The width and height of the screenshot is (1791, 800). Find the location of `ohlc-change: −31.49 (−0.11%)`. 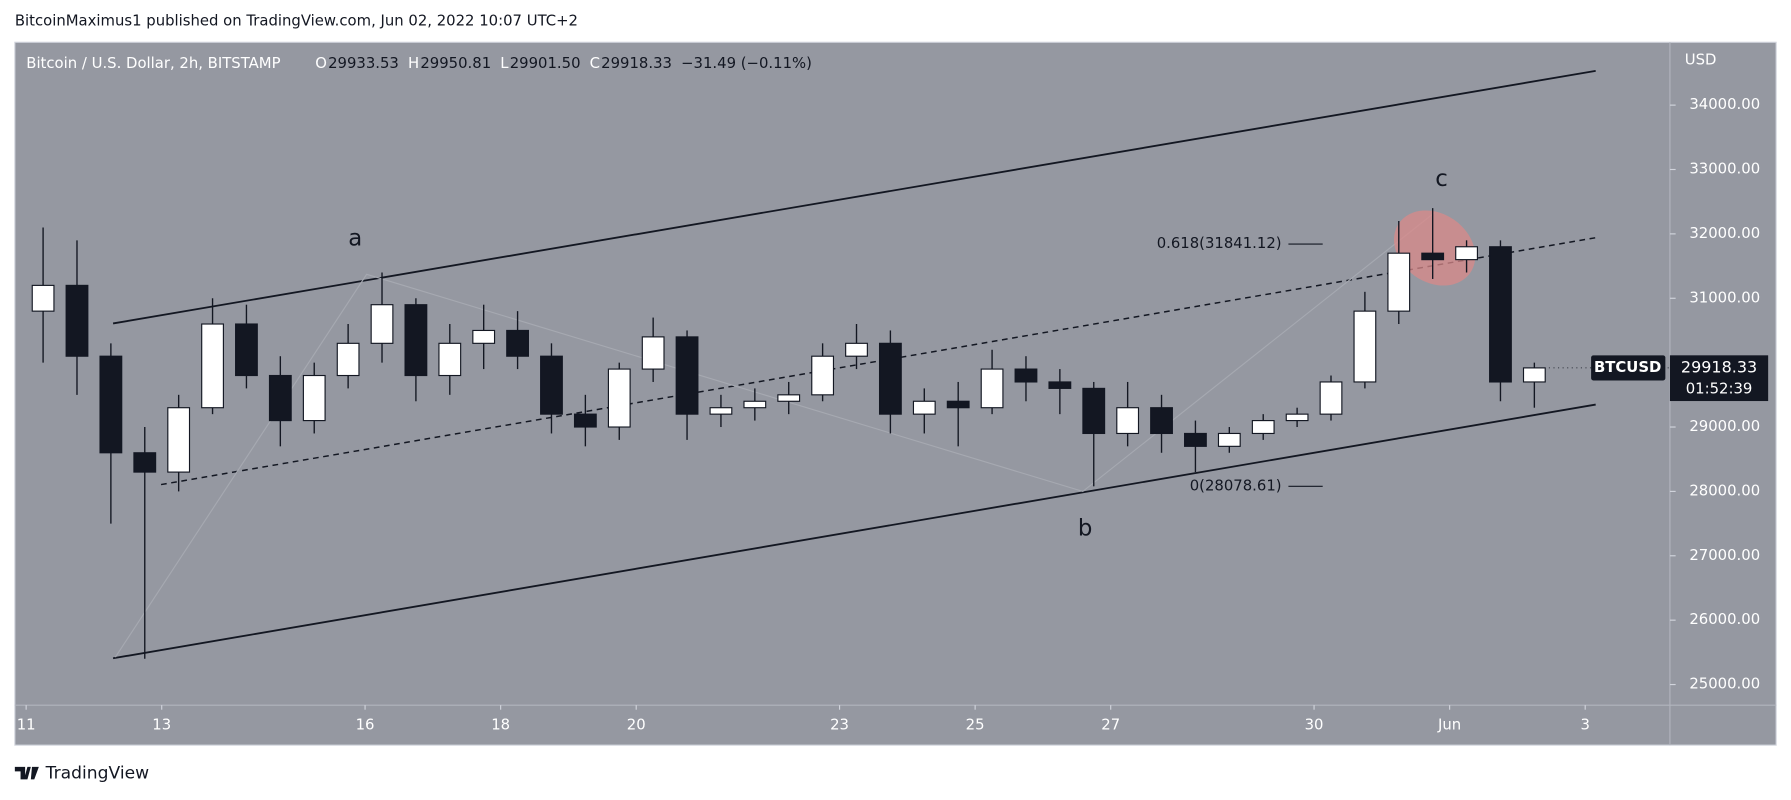

ohlc-change: −31.49 (−0.11%) is located at coordinates (746, 63).